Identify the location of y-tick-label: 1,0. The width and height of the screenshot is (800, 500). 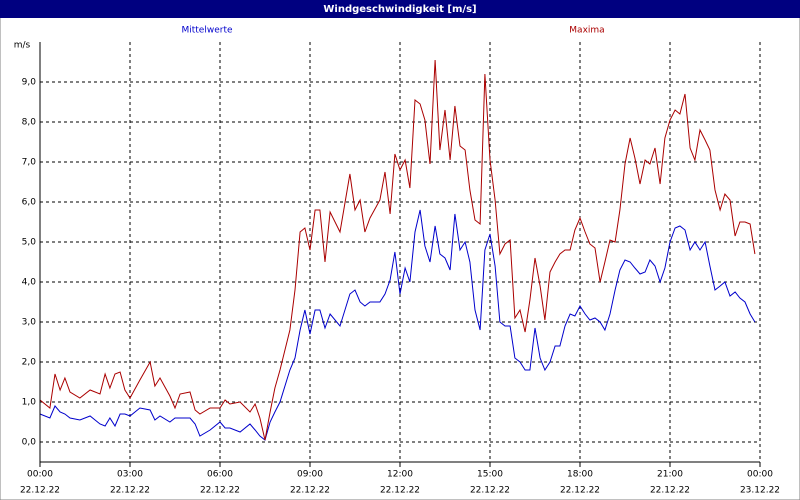
(29, 403).